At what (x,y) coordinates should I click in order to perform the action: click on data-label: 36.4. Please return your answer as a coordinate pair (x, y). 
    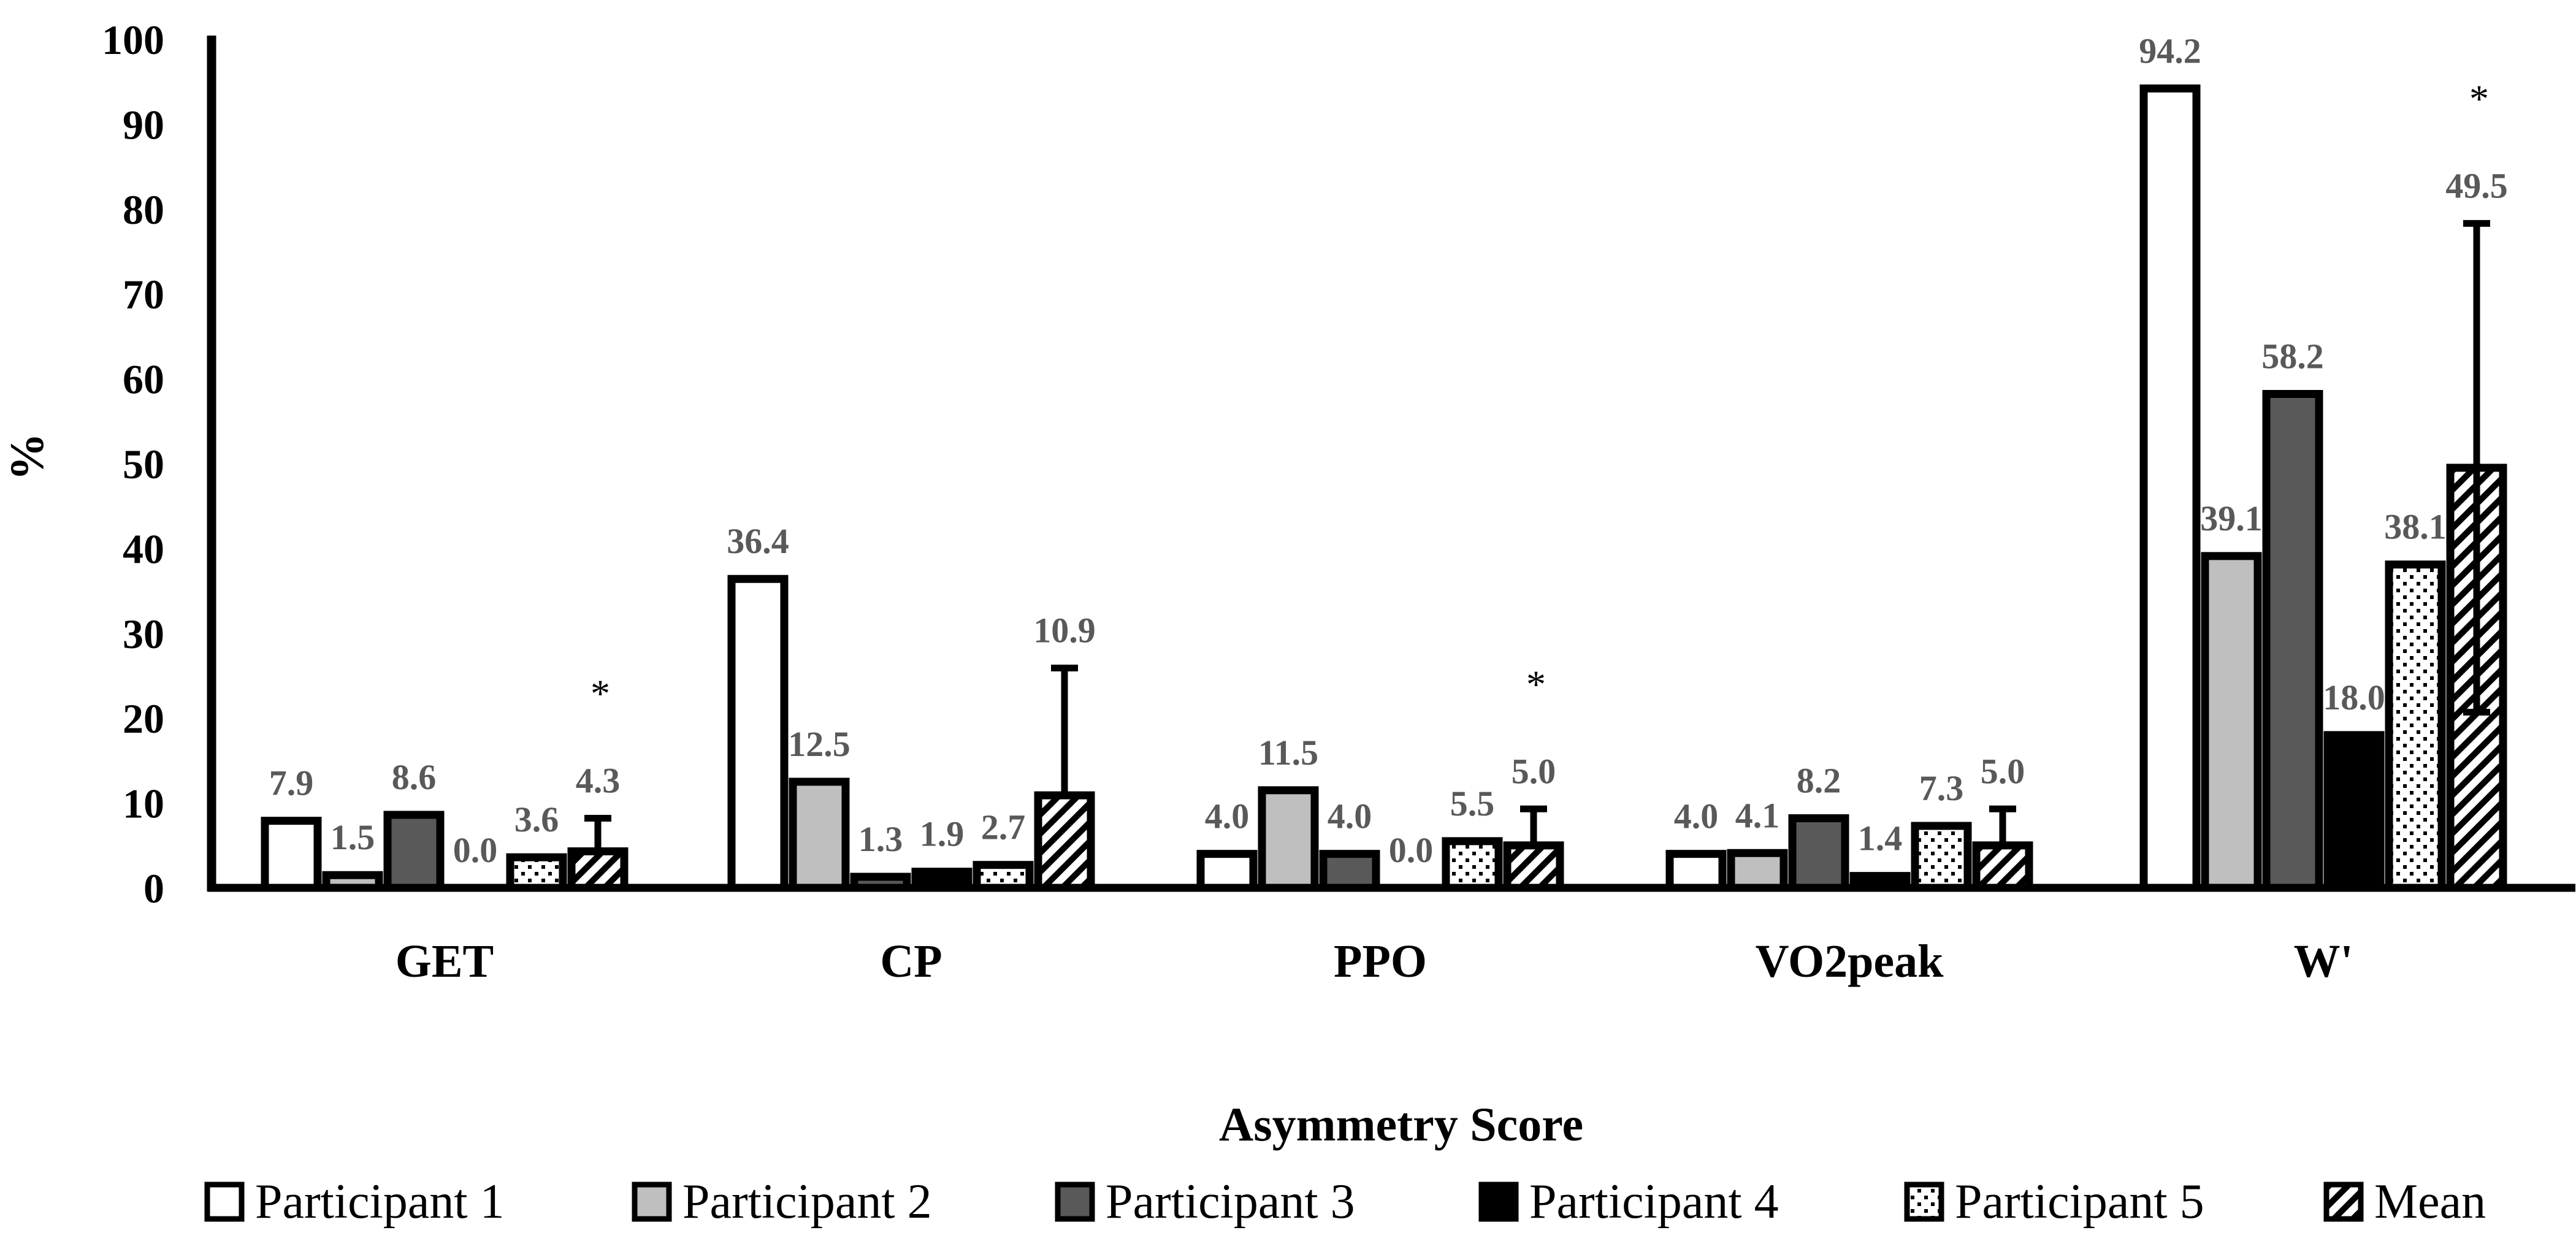
    Looking at the image, I should click on (758, 541).